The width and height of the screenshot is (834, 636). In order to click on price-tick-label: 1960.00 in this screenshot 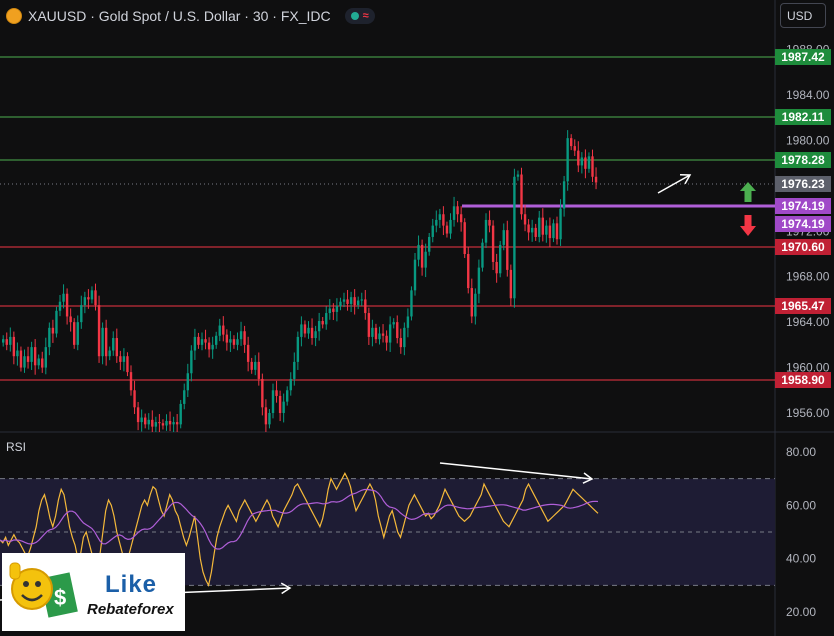, I will do `click(808, 368)`.